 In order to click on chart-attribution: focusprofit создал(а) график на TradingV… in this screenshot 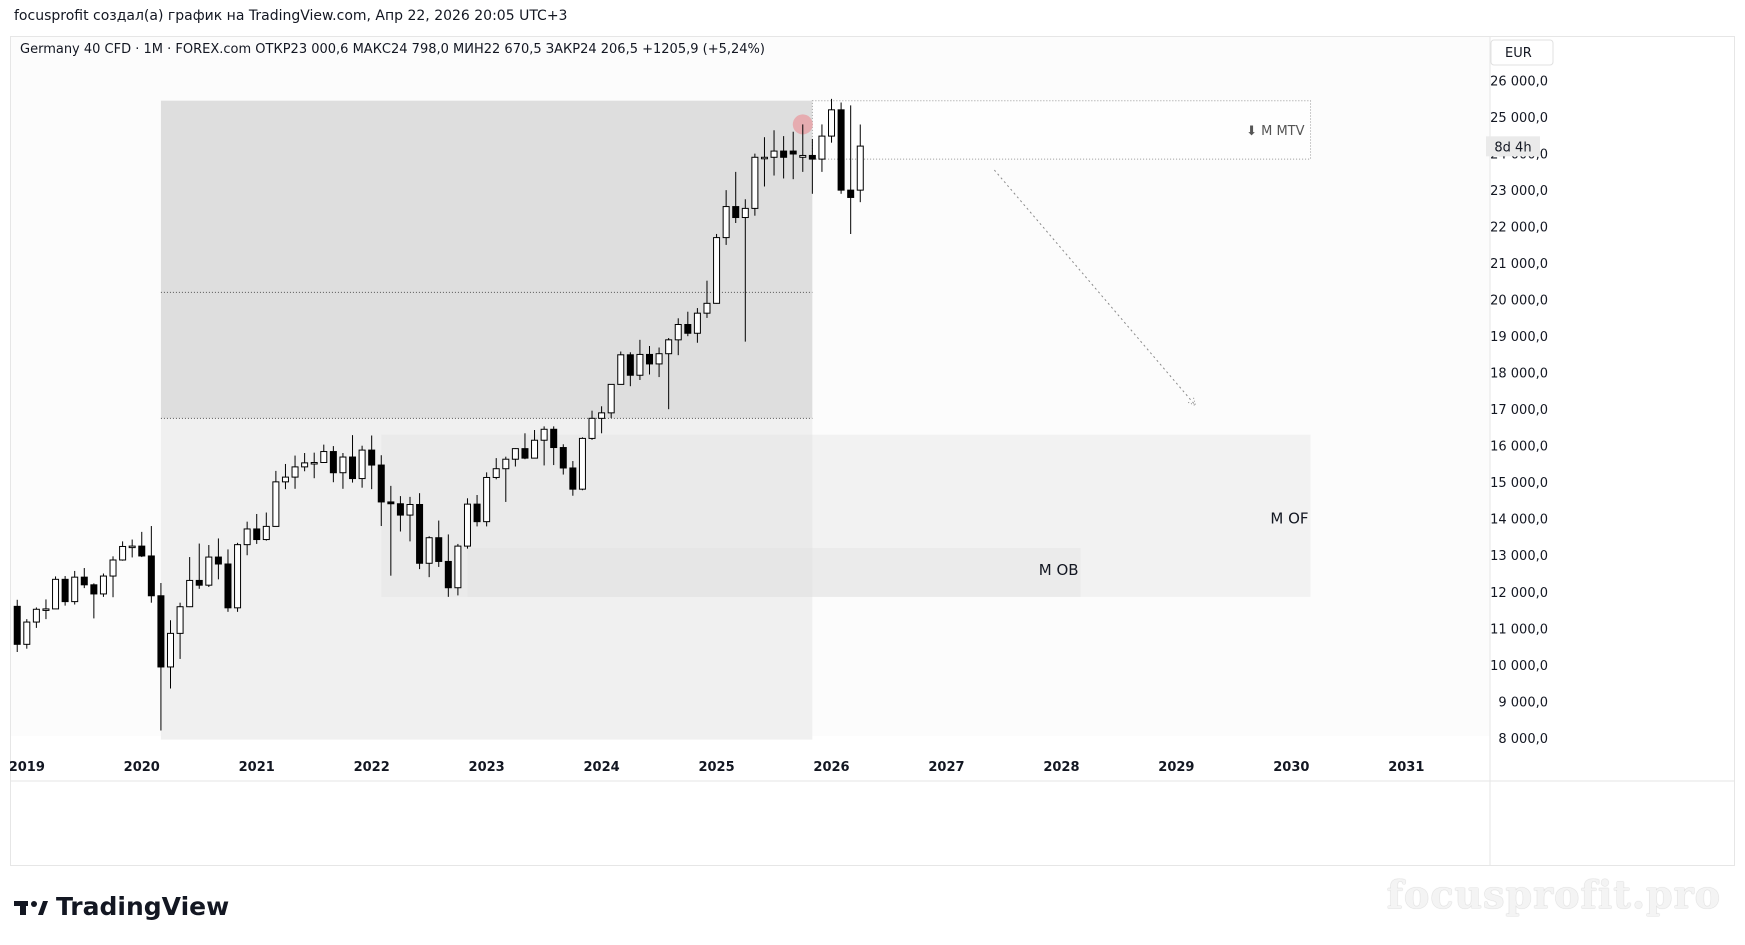, I will do `click(291, 16)`.